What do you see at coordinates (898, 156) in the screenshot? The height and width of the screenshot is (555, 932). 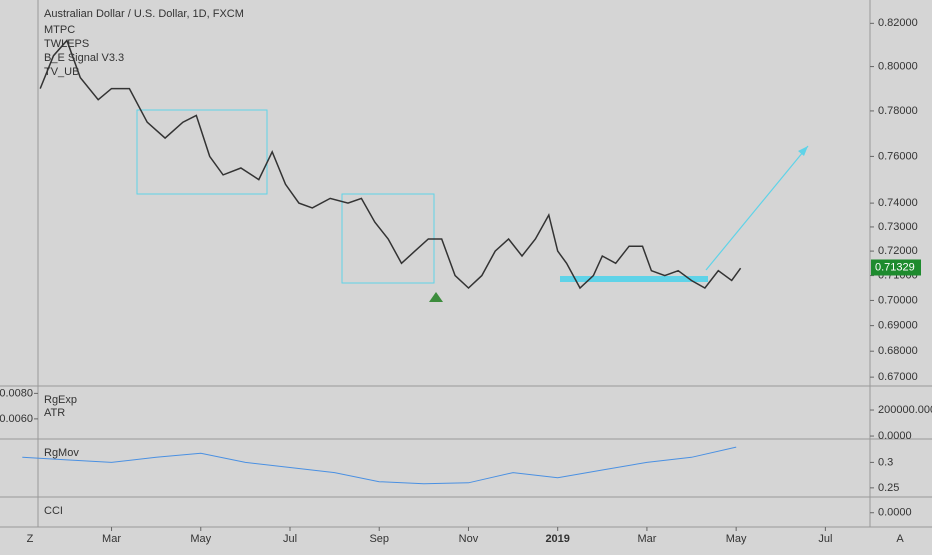 I see `y-tick-label: 0.76000` at bounding box center [898, 156].